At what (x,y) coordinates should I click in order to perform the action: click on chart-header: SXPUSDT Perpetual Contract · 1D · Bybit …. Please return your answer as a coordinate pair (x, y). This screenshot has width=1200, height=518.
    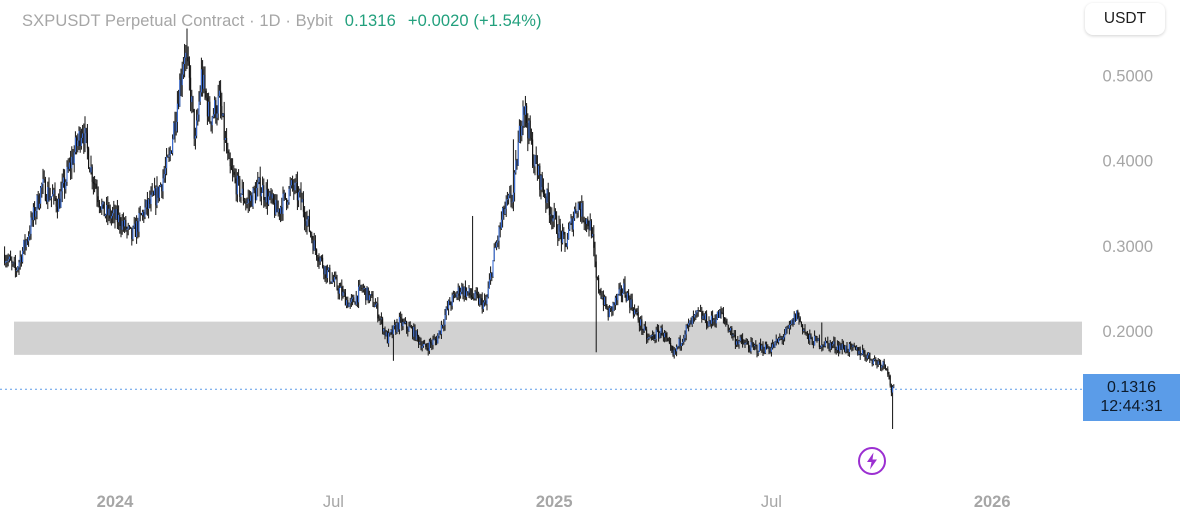
    Looking at the image, I should click on (282, 21).